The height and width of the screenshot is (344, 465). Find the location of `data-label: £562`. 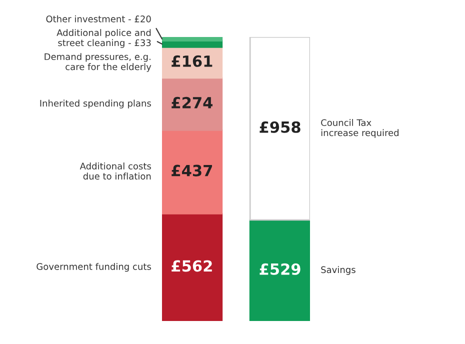

data-label: £562 is located at coordinates (192, 266).